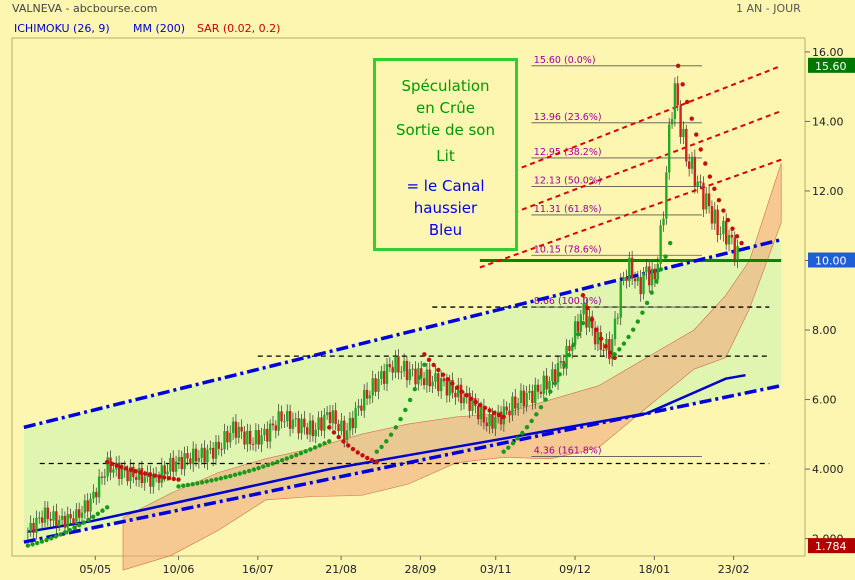 The height and width of the screenshot is (580, 855). Describe the element at coordinates (239, 28) in the screenshot. I see `indicator-sar-label: SAR (0.02, 0.2)` at that location.